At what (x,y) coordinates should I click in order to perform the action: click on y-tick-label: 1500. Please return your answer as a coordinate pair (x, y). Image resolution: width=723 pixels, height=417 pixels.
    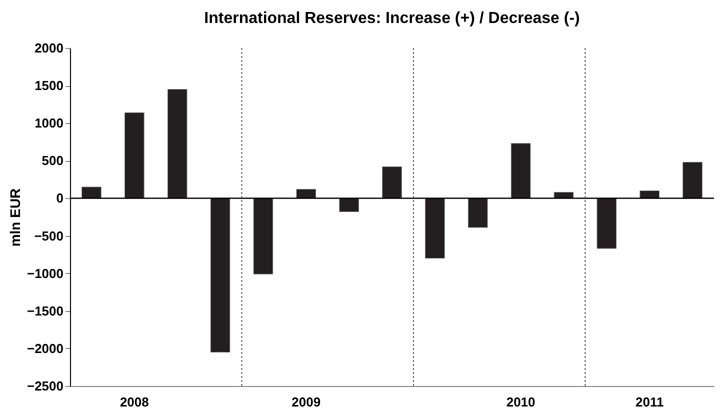
    Looking at the image, I should click on (49, 86).